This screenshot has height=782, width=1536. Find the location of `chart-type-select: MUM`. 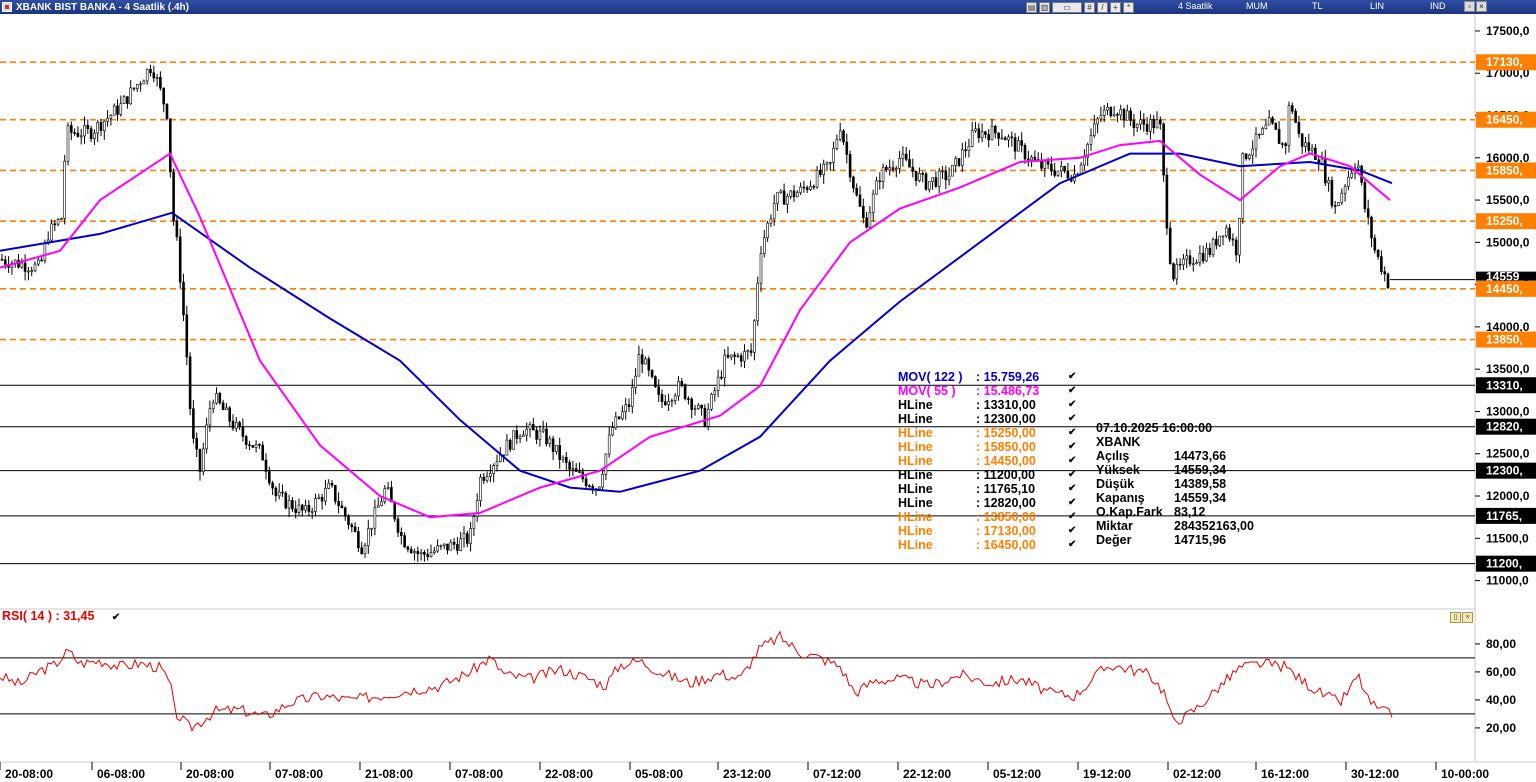

chart-type-select: MUM is located at coordinates (1257, 6).